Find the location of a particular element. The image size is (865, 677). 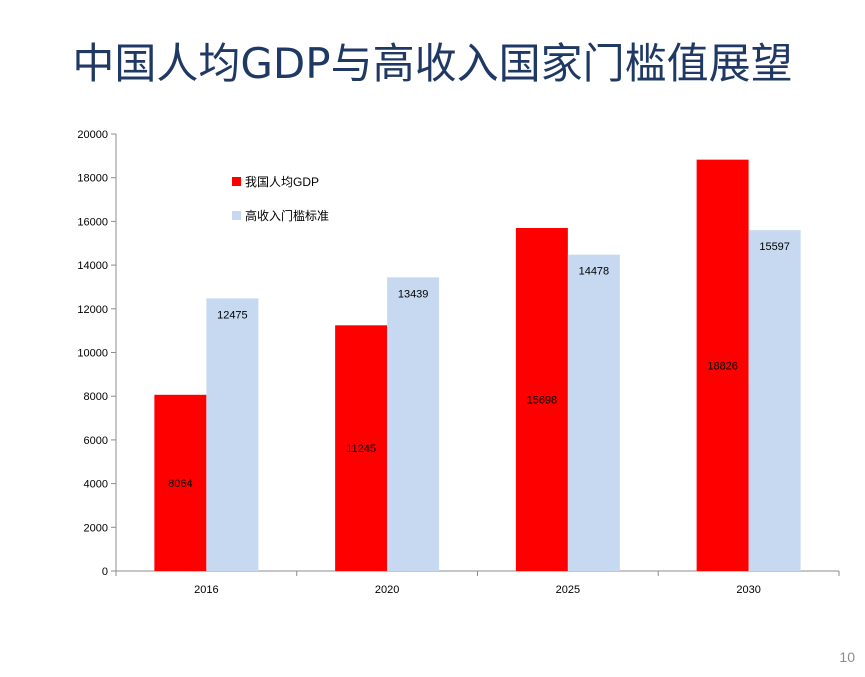

x-tick-label: 2016 is located at coordinates (206, 590).